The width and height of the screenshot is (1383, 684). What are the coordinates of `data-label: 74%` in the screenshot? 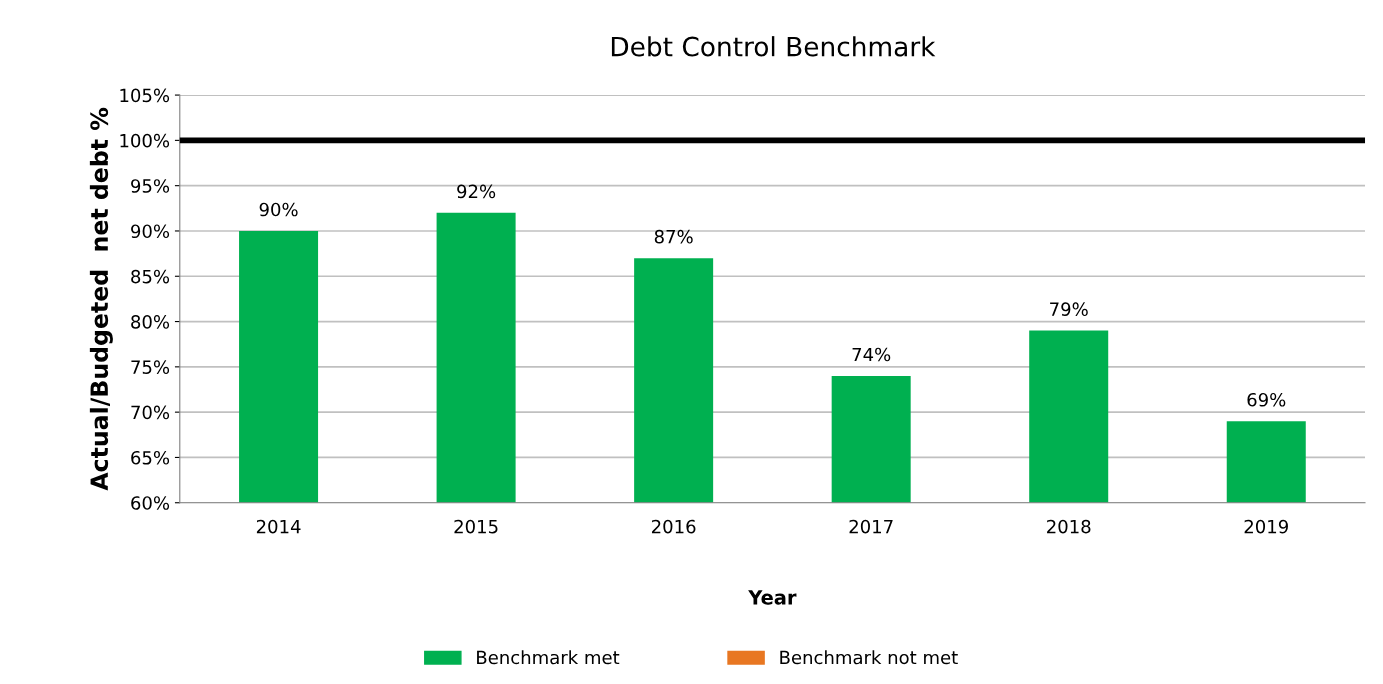 It's located at (871, 354).